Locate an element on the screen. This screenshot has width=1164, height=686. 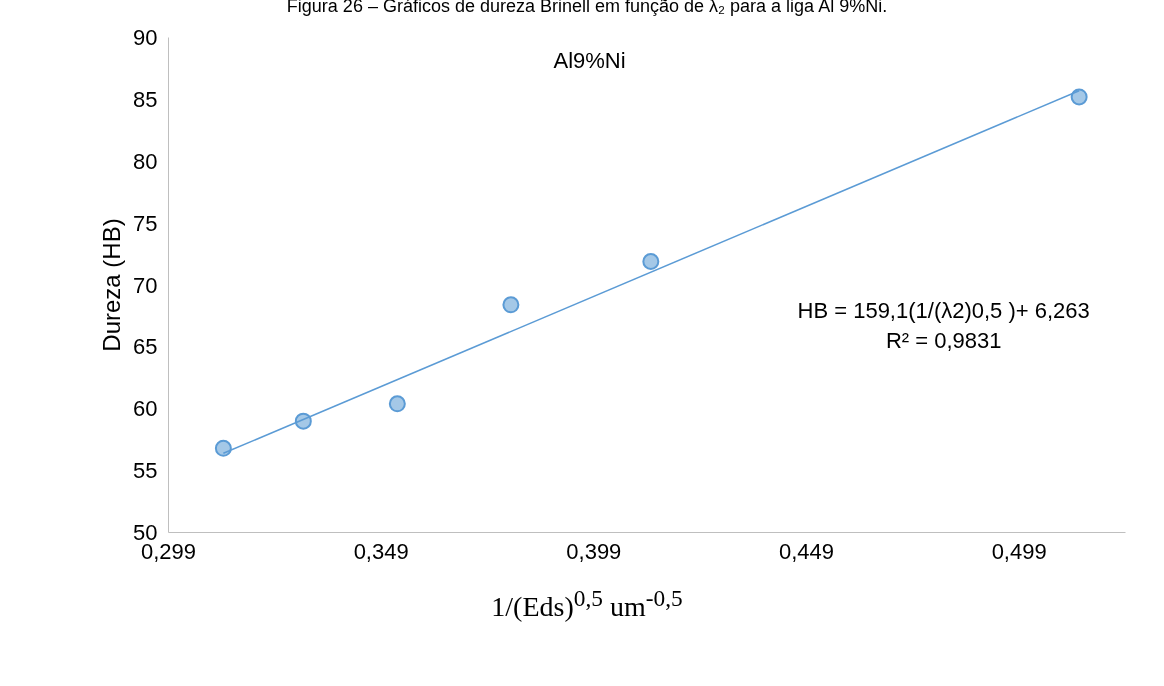
x-tick-label: 0,449 is located at coordinates (806, 551).